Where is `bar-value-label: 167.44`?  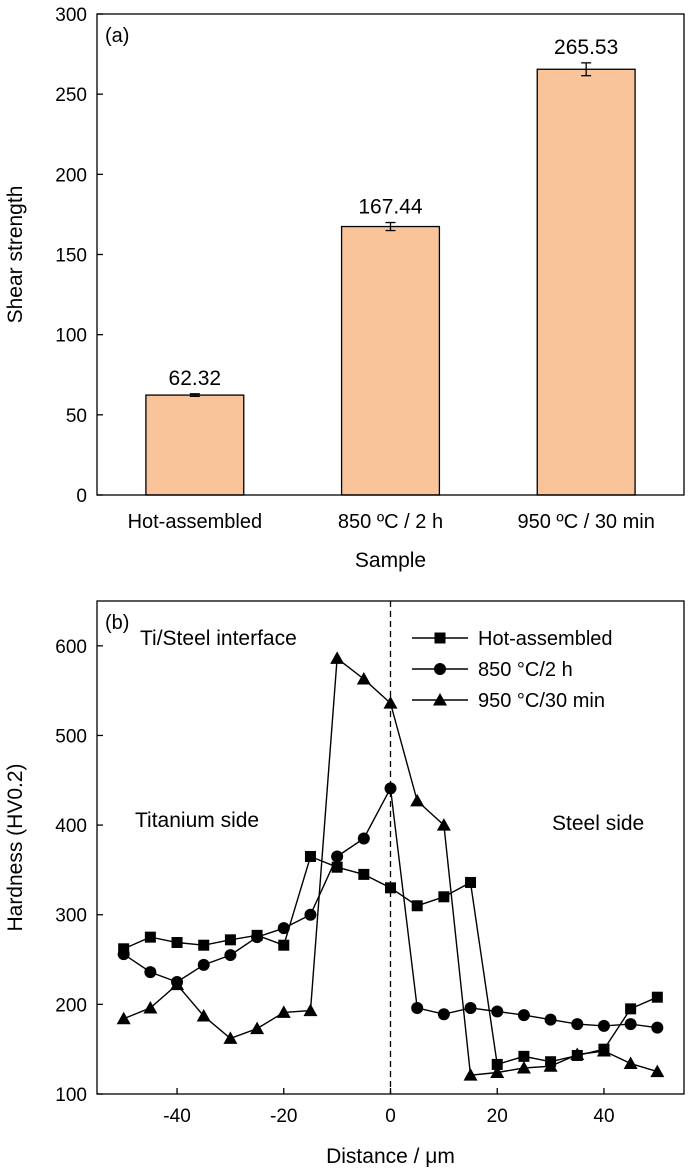 bar-value-label: 167.44 is located at coordinates (390, 207).